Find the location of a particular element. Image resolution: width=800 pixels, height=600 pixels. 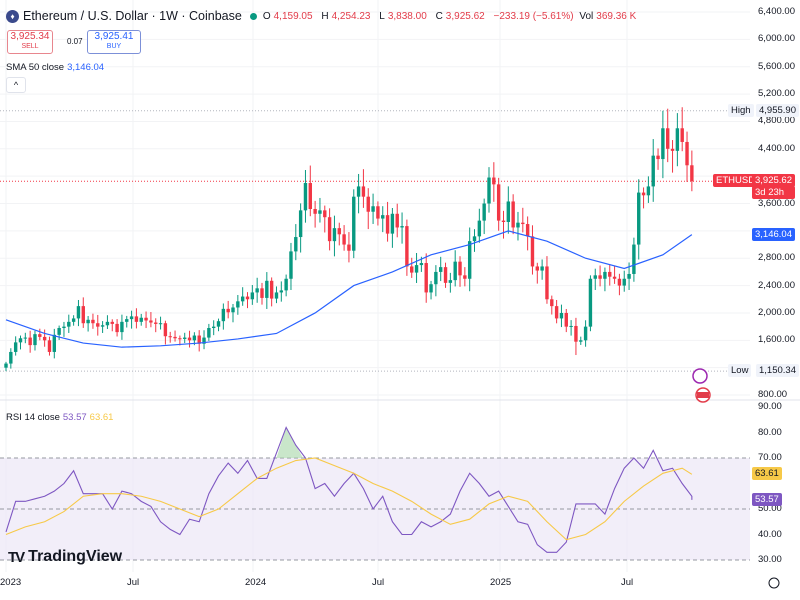

buy-button: 3,925.41 BUY is located at coordinates (114, 42).